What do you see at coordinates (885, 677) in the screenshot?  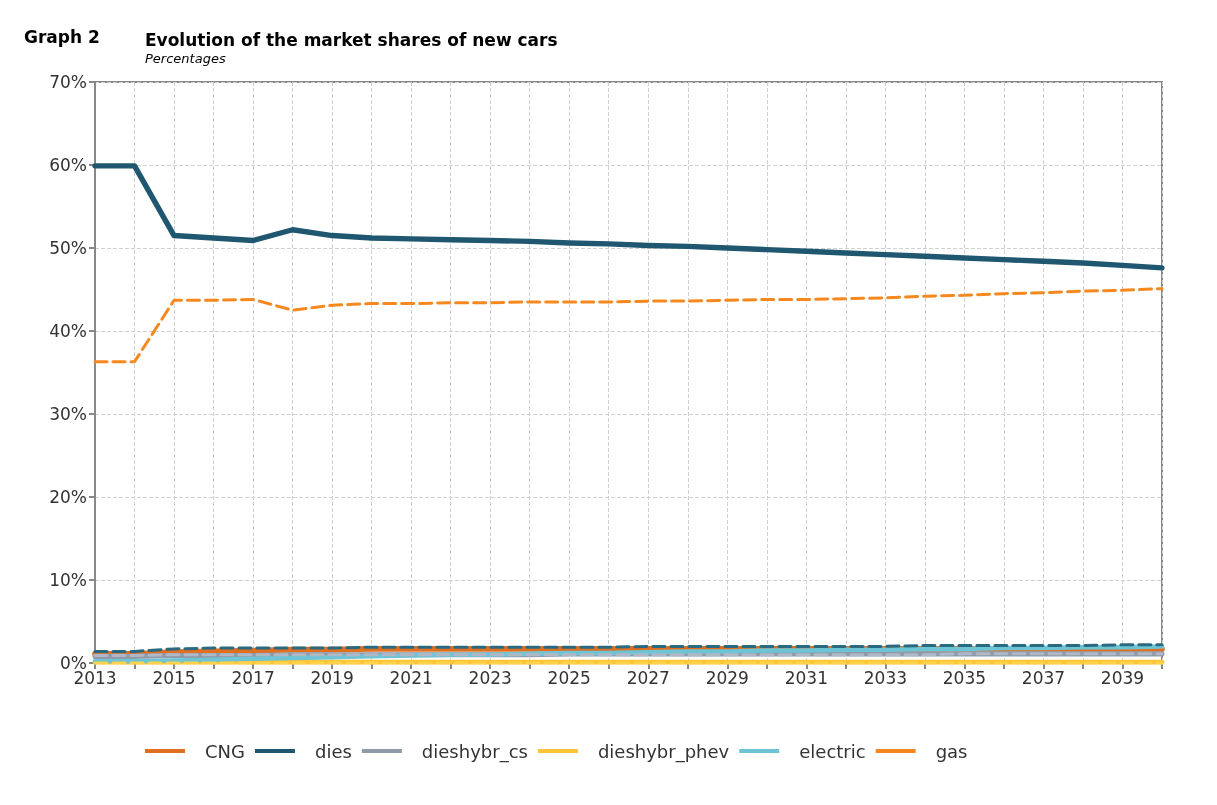 I see `x-tick-label: 2033` at bounding box center [885, 677].